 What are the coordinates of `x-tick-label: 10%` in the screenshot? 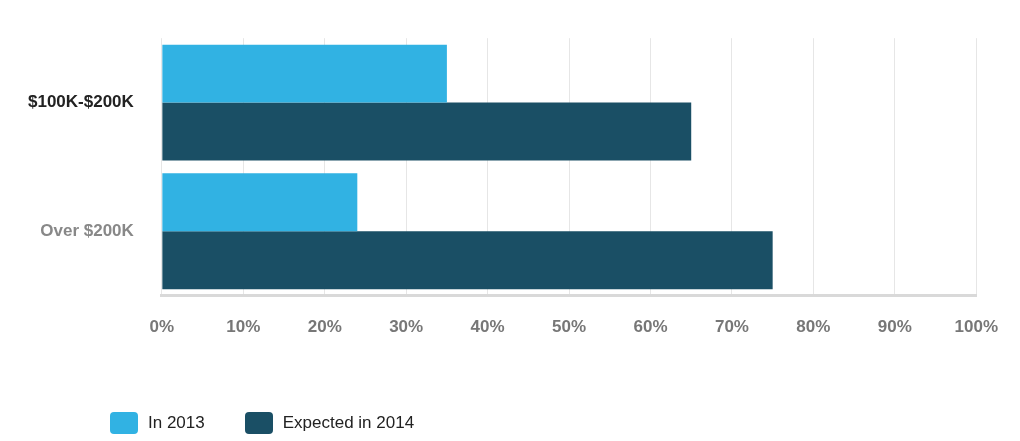 It's located at (243, 327).